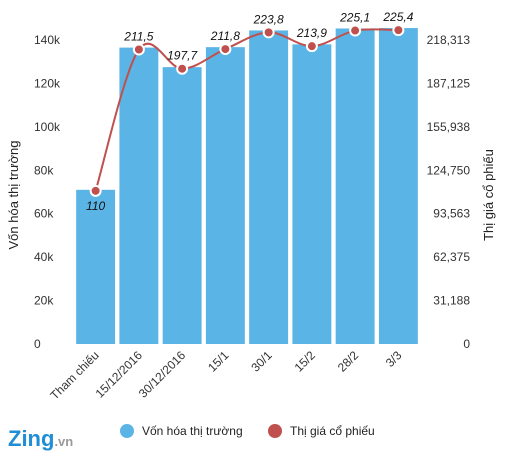 The width and height of the screenshot is (511, 463). What do you see at coordinates (449, 40) in the screenshot?
I see `right-tick-label: 218,313` at bounding box center [449, 40].